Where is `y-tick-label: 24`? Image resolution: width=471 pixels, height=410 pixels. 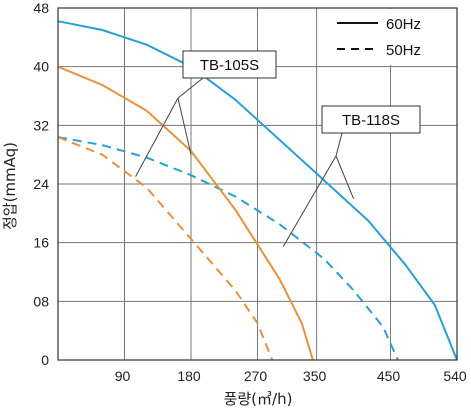 y-tick-label: 24 is located at coordinates (41, 184).